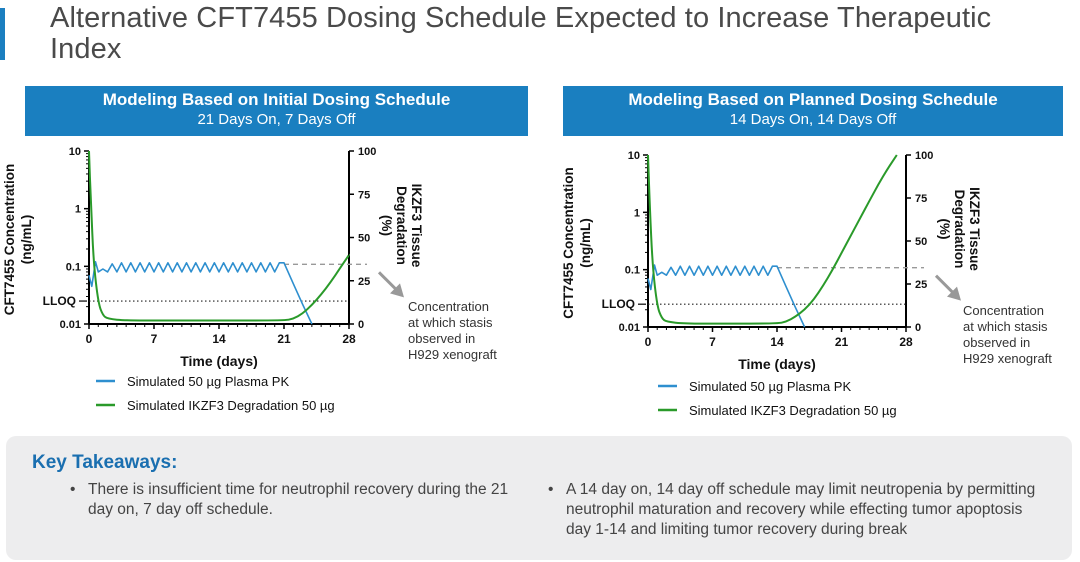 The image size is (1080, 562). Describe the element at coordinates (793, 410) in the screenshot. I see `chart2-legend-label-2: Simulated IKZF3 Degradation 50 µg` at that location.